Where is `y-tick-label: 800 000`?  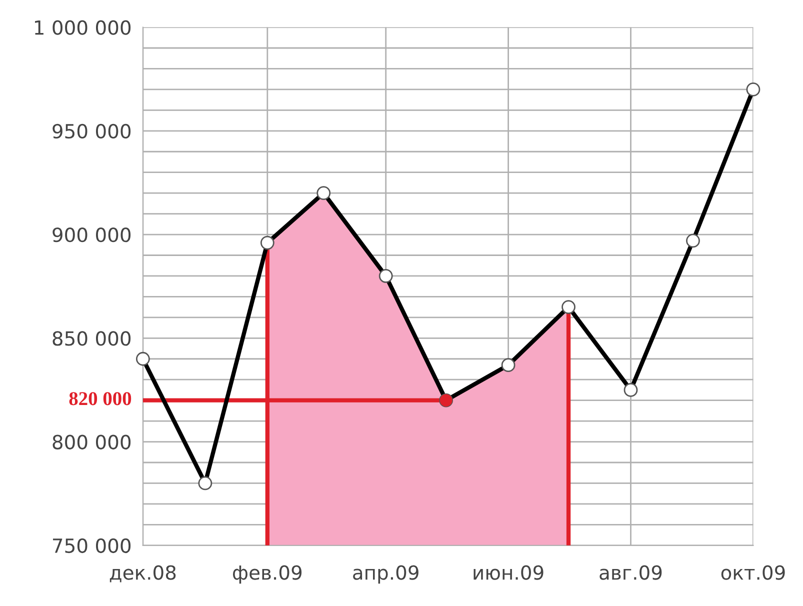
y-tick-label: 800 000 is located at coordinates (91, 442).